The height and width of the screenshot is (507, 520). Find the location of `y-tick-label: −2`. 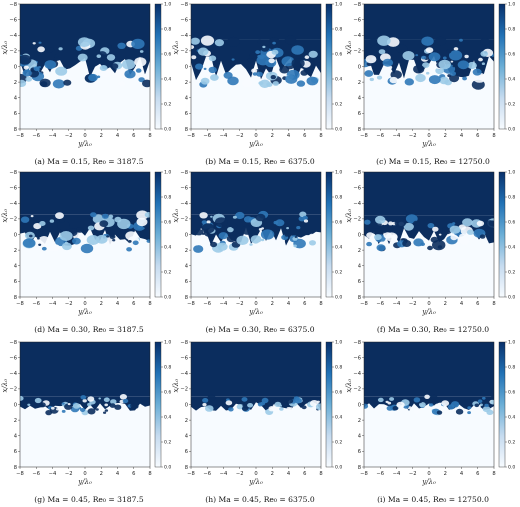

y-tick-label: −2 is located at coordinates (184, 390).